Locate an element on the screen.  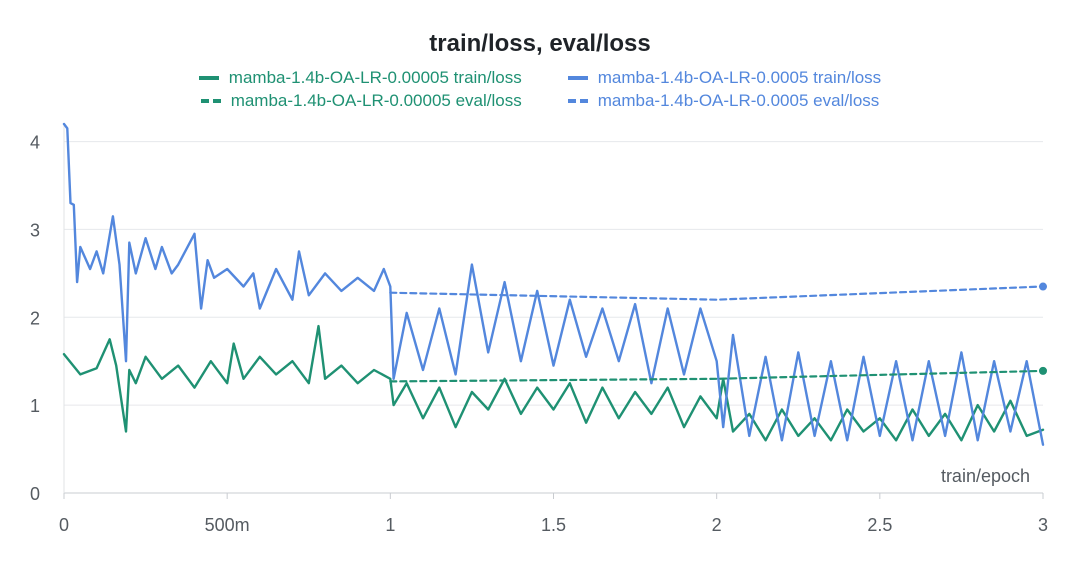
x-tick-label: 2 is located at coordinates (717, 525).